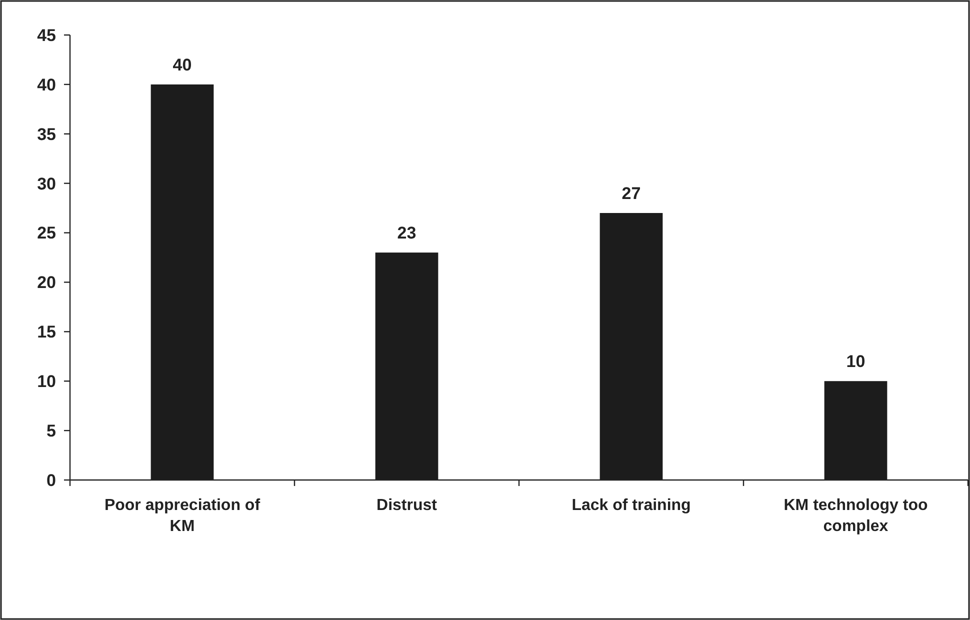 The width and height of the screenshot is (970, 620). I want to click on y-tick-label: 30, so click(46, 184).